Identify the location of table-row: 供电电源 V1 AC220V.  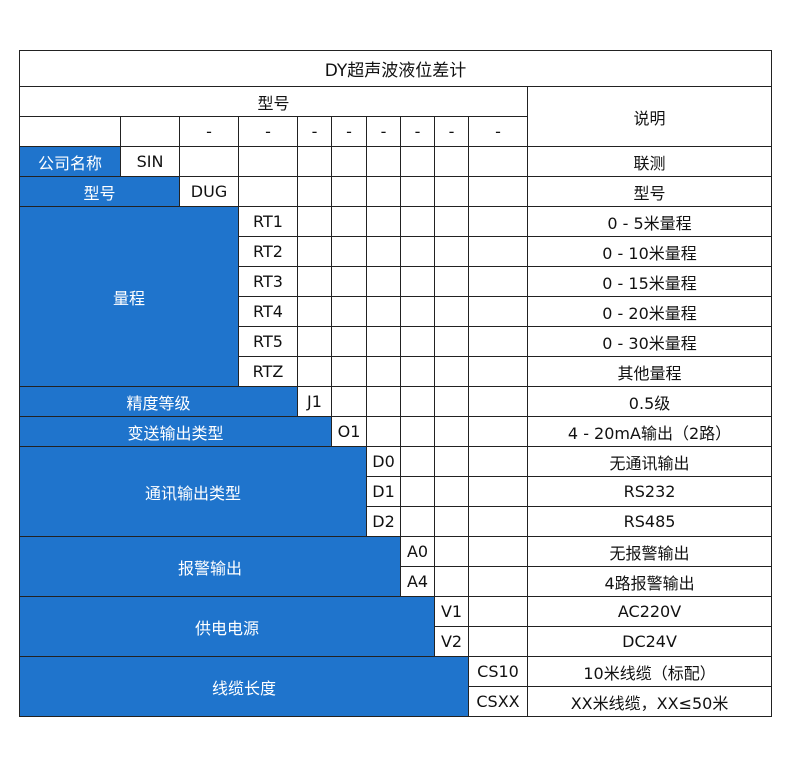
(396, 626).